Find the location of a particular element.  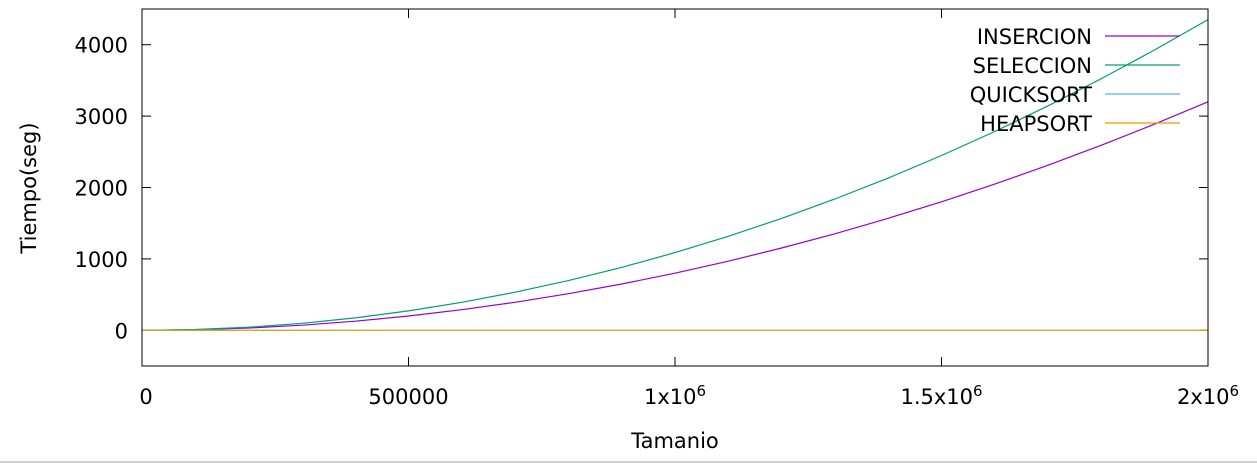

legend-label: HEAPSORT is located at coordinates (1036, 124).